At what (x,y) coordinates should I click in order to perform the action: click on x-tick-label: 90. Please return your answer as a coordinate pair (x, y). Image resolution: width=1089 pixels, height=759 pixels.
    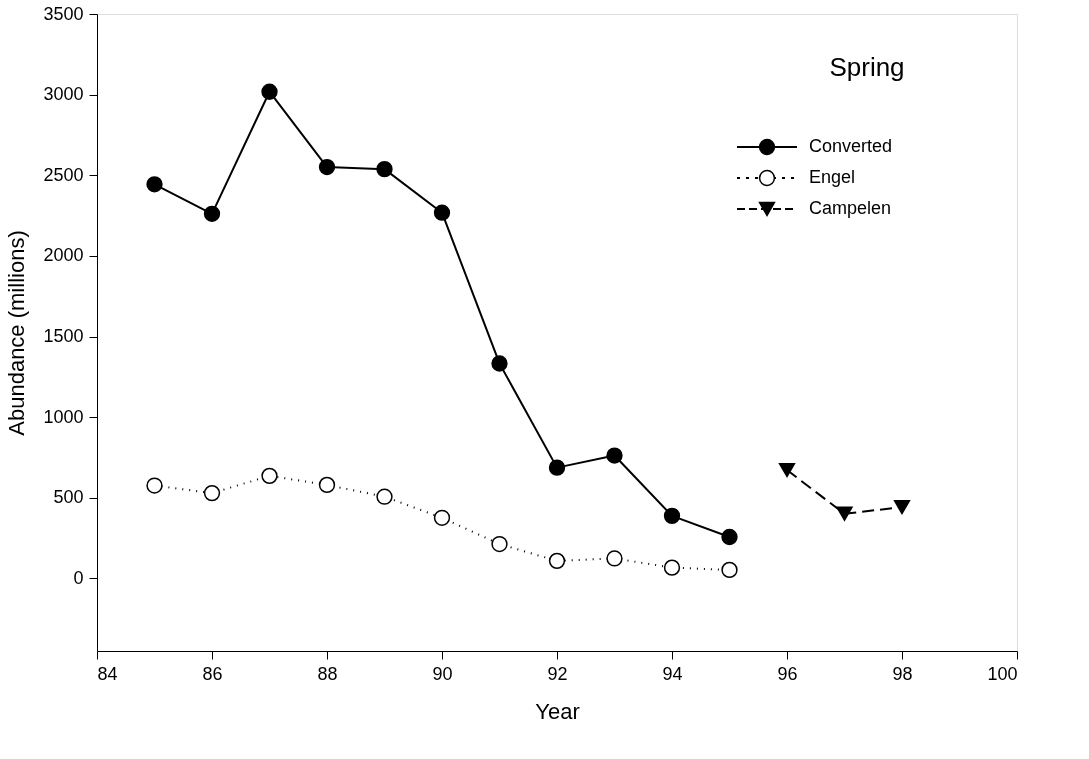
    Looking at the image, I should click on (442, 673).